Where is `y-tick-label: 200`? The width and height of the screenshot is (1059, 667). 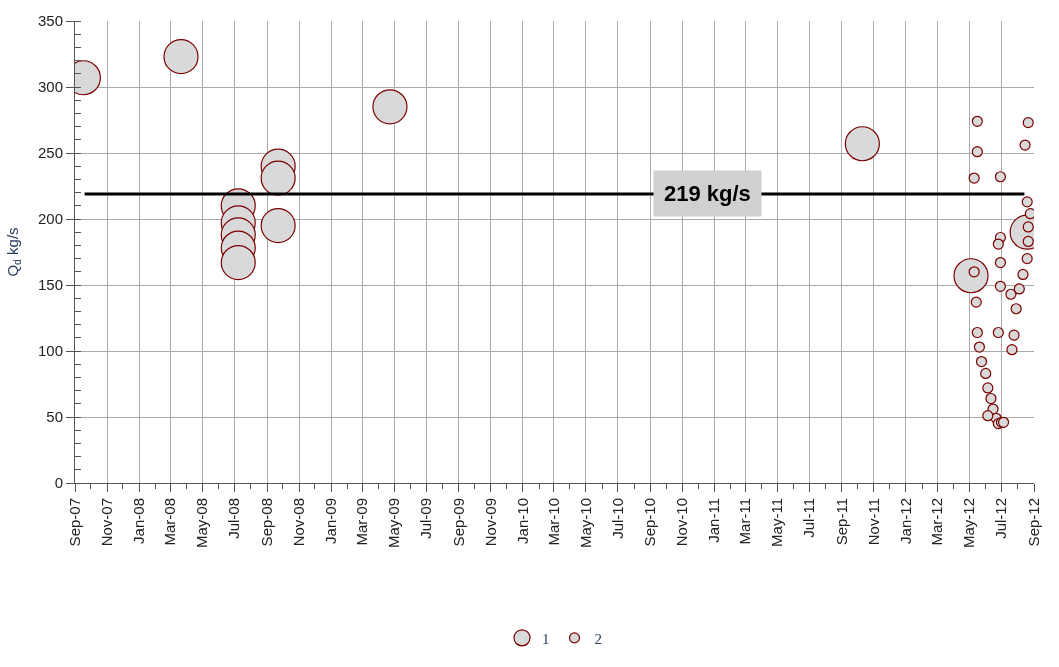
y-tick-label: 200 is located at coordinates (50, 219).